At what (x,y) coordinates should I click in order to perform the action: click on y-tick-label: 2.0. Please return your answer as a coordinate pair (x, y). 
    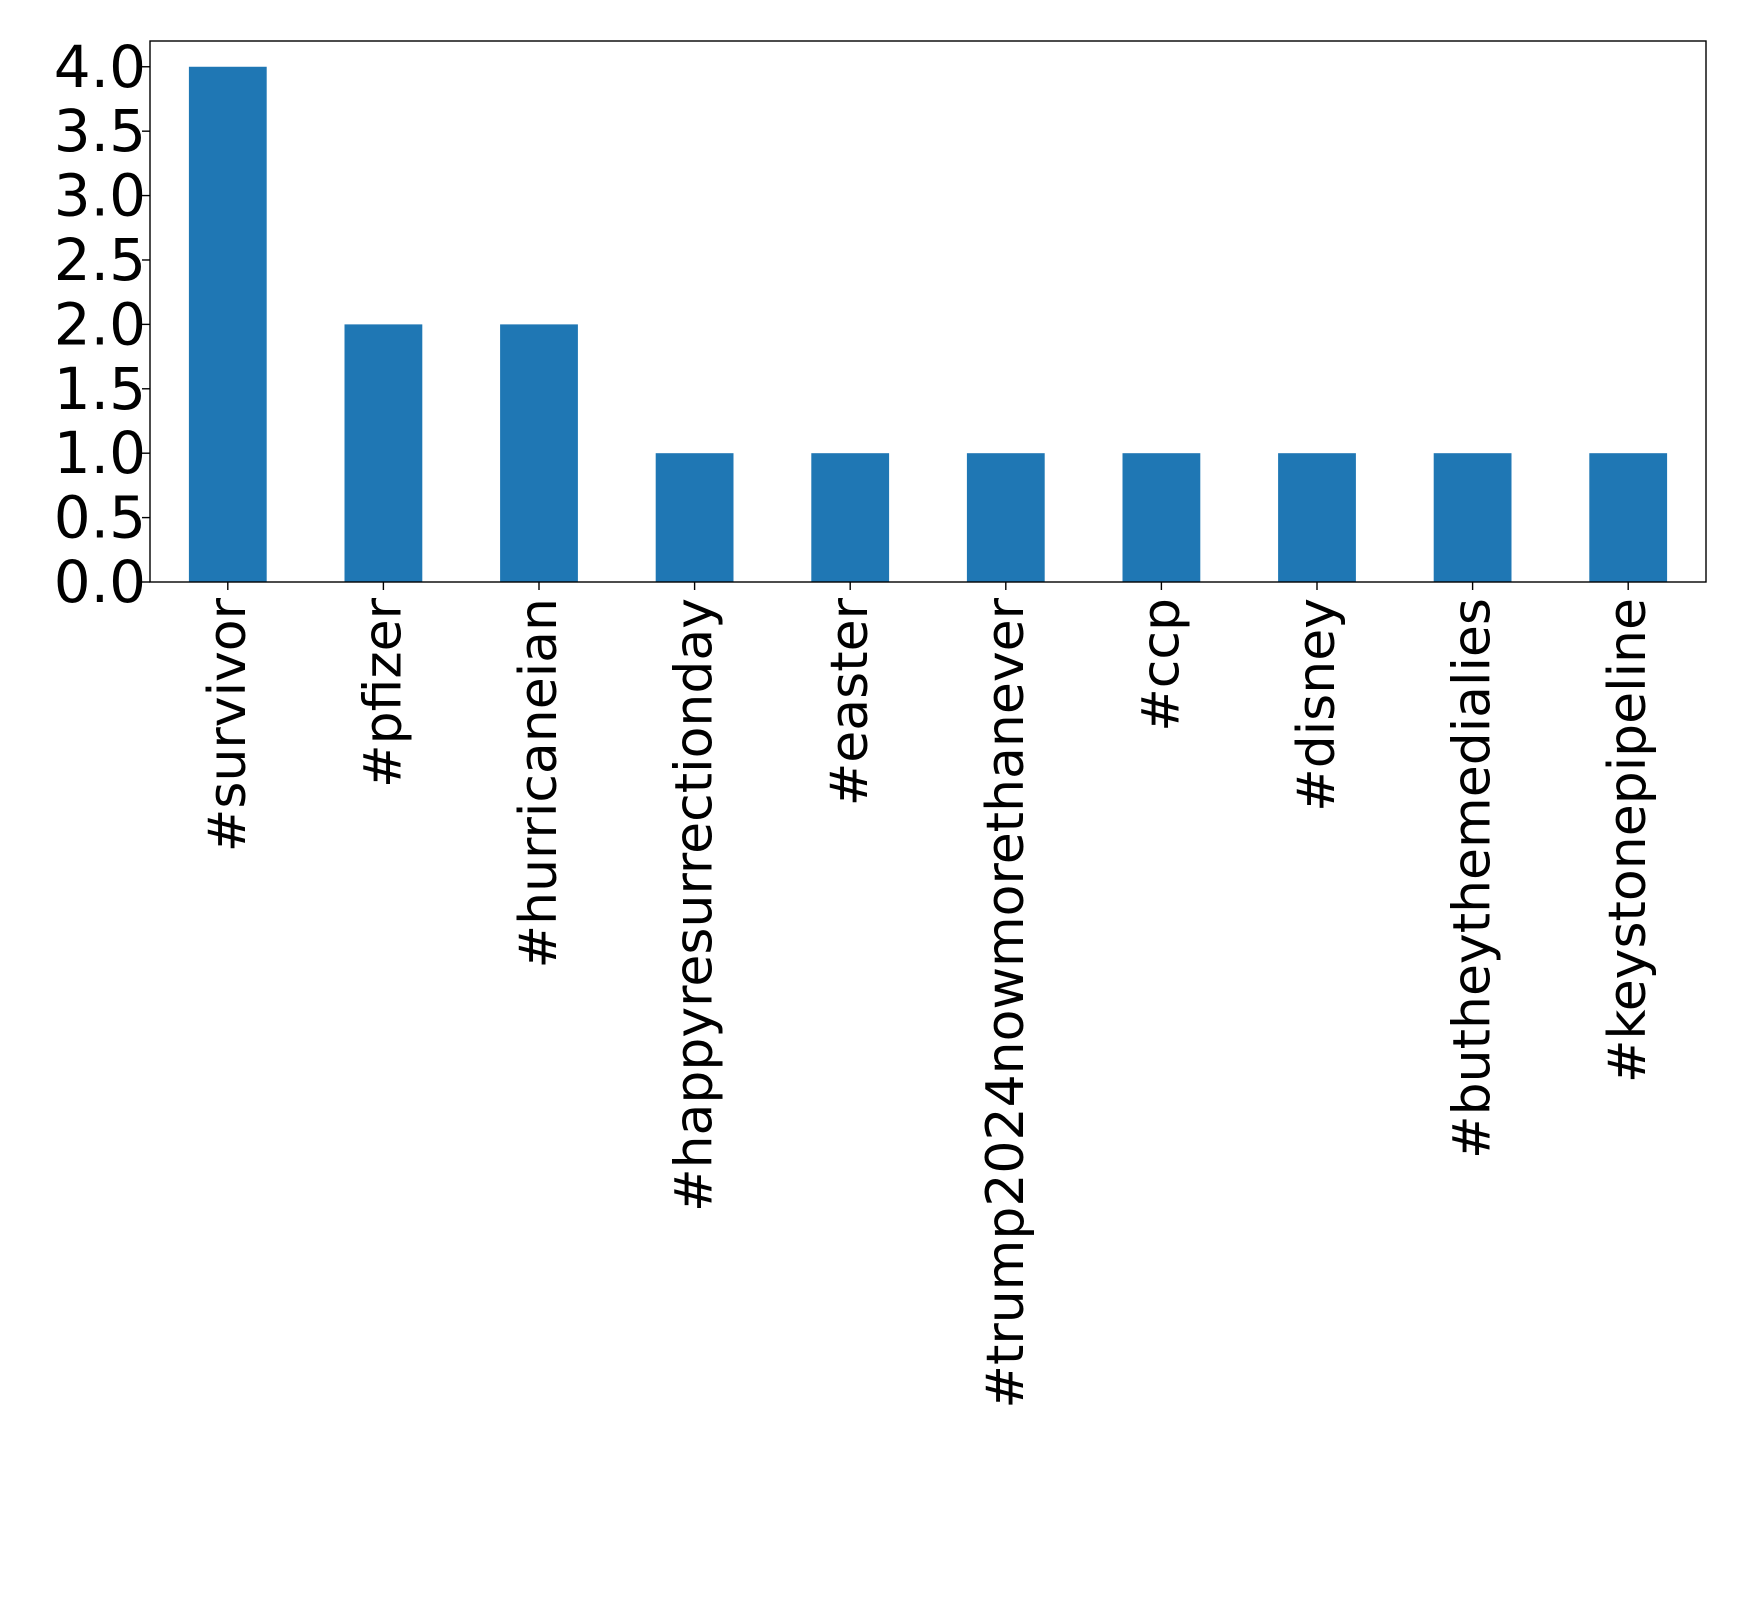
    Looking at the image, I should click on (100, 324).